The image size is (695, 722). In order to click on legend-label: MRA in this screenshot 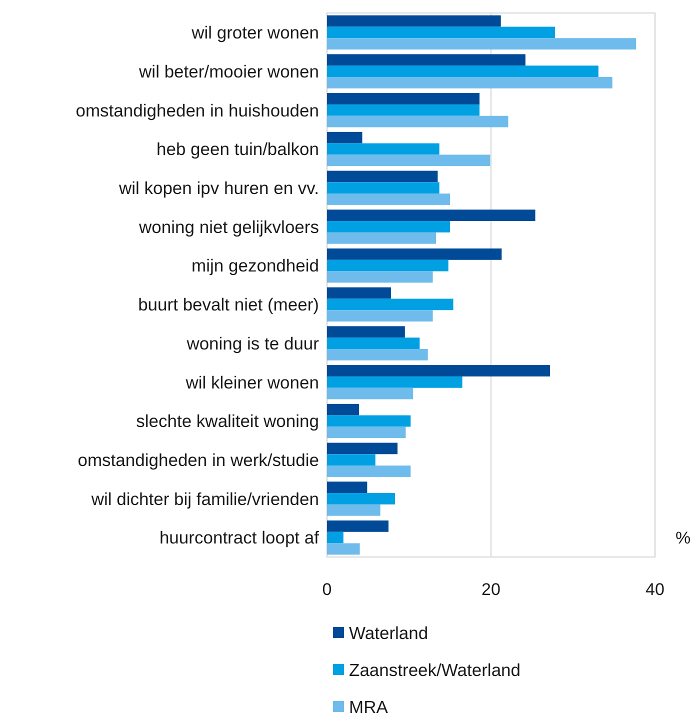, I will do `click(368, 707)`.